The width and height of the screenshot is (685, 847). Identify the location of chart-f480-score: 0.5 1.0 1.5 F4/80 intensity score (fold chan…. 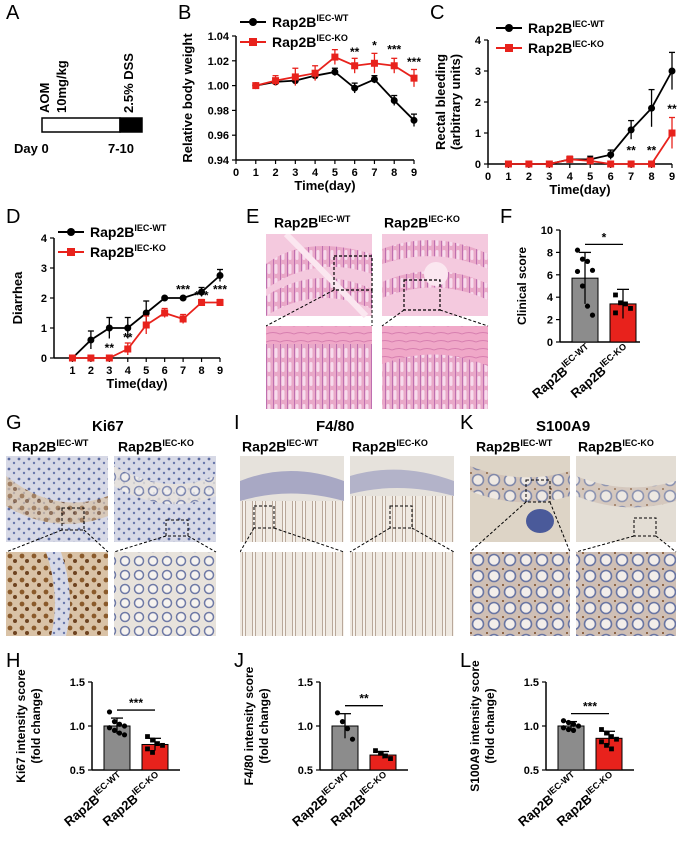
(325, 747).